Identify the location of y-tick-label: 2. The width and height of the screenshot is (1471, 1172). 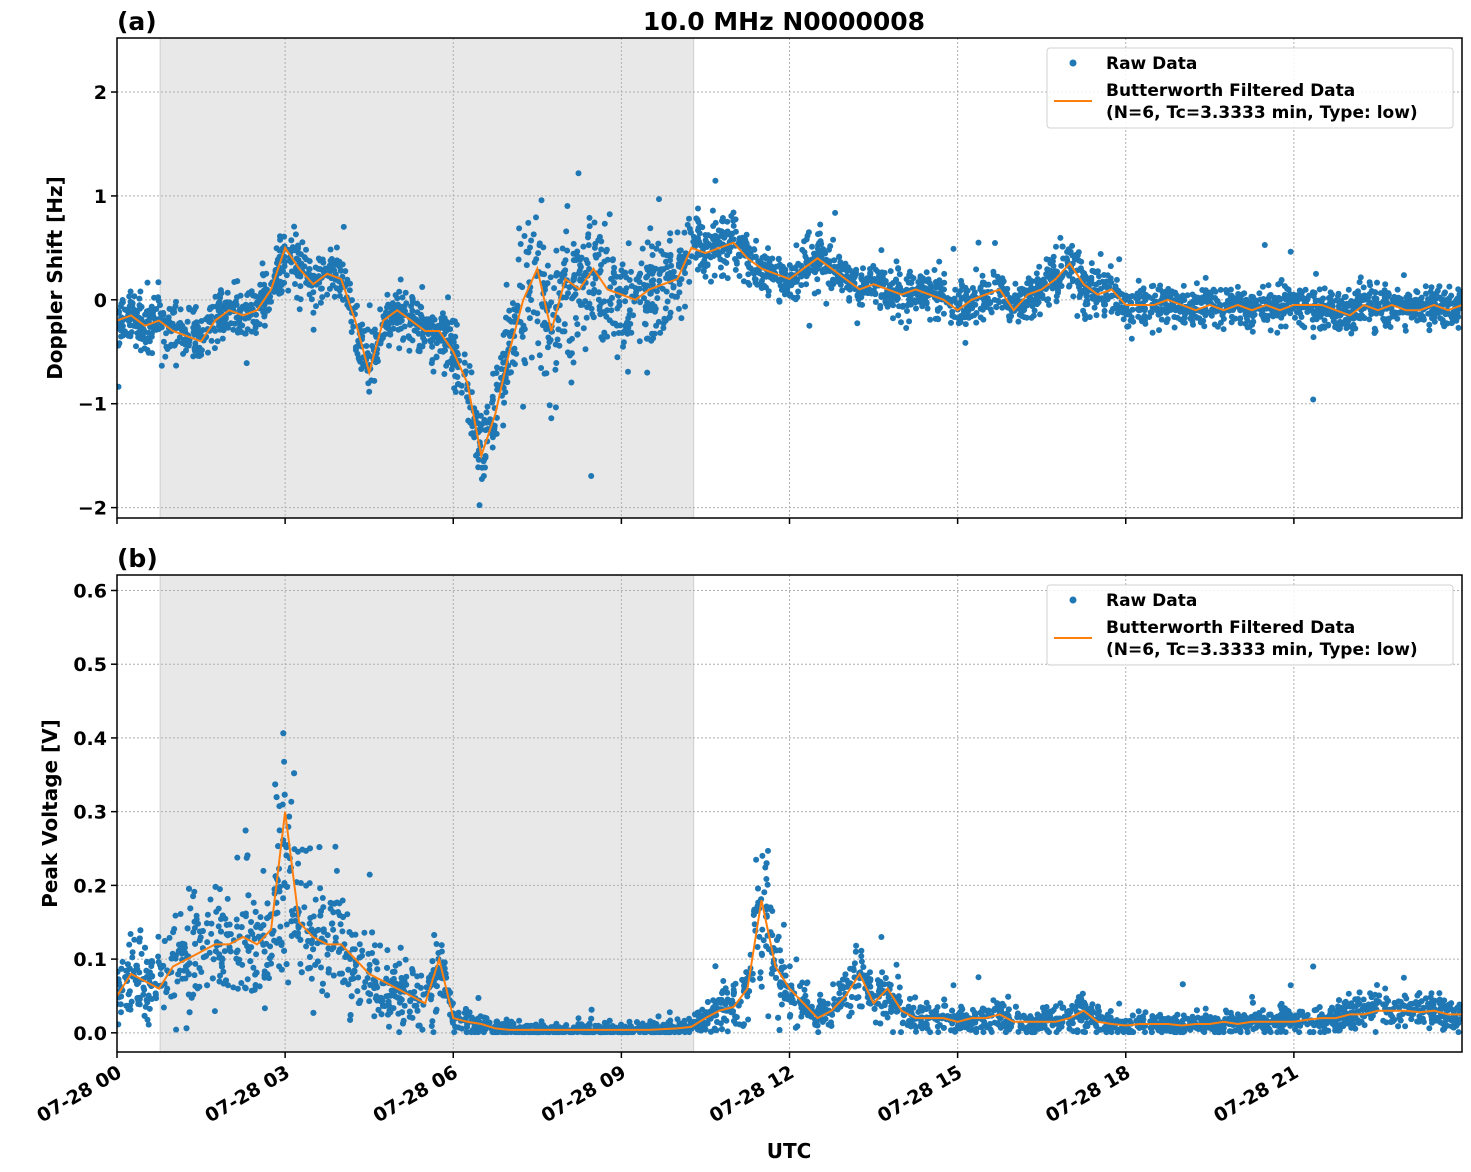
(100, 93).